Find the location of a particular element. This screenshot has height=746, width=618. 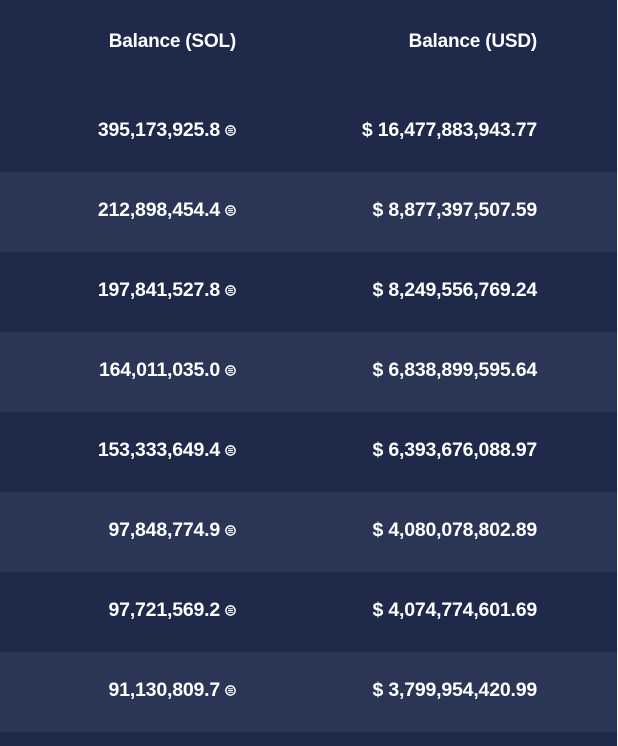

table-row: 395,173,925.8 $ 16,477,883,943.77 is located at coordinates (308, 132).